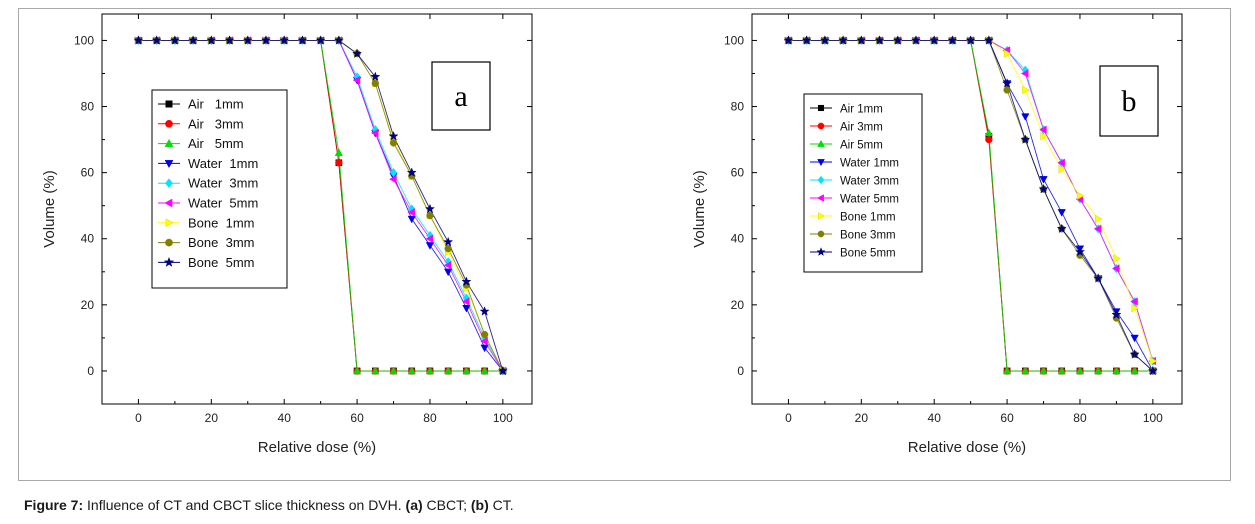 This screenshot has height=524, width=1255. What do you see at coordinates (216, 143) in the screenshot?
I see `legend-label-a-2: Air 5mm` at bounding box center [216, 143].